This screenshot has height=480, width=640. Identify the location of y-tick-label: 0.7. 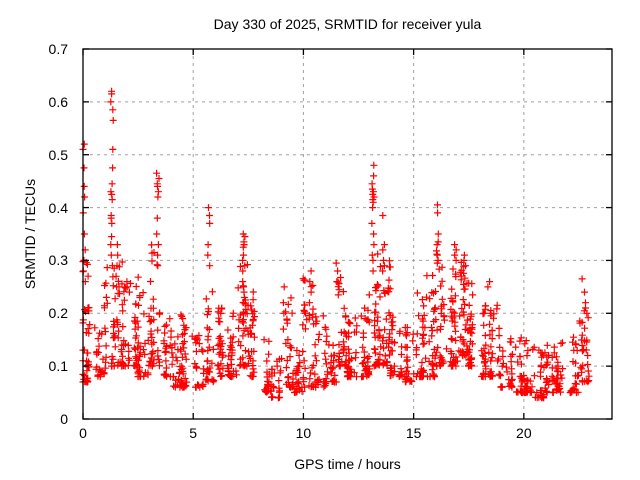
(58, 49).